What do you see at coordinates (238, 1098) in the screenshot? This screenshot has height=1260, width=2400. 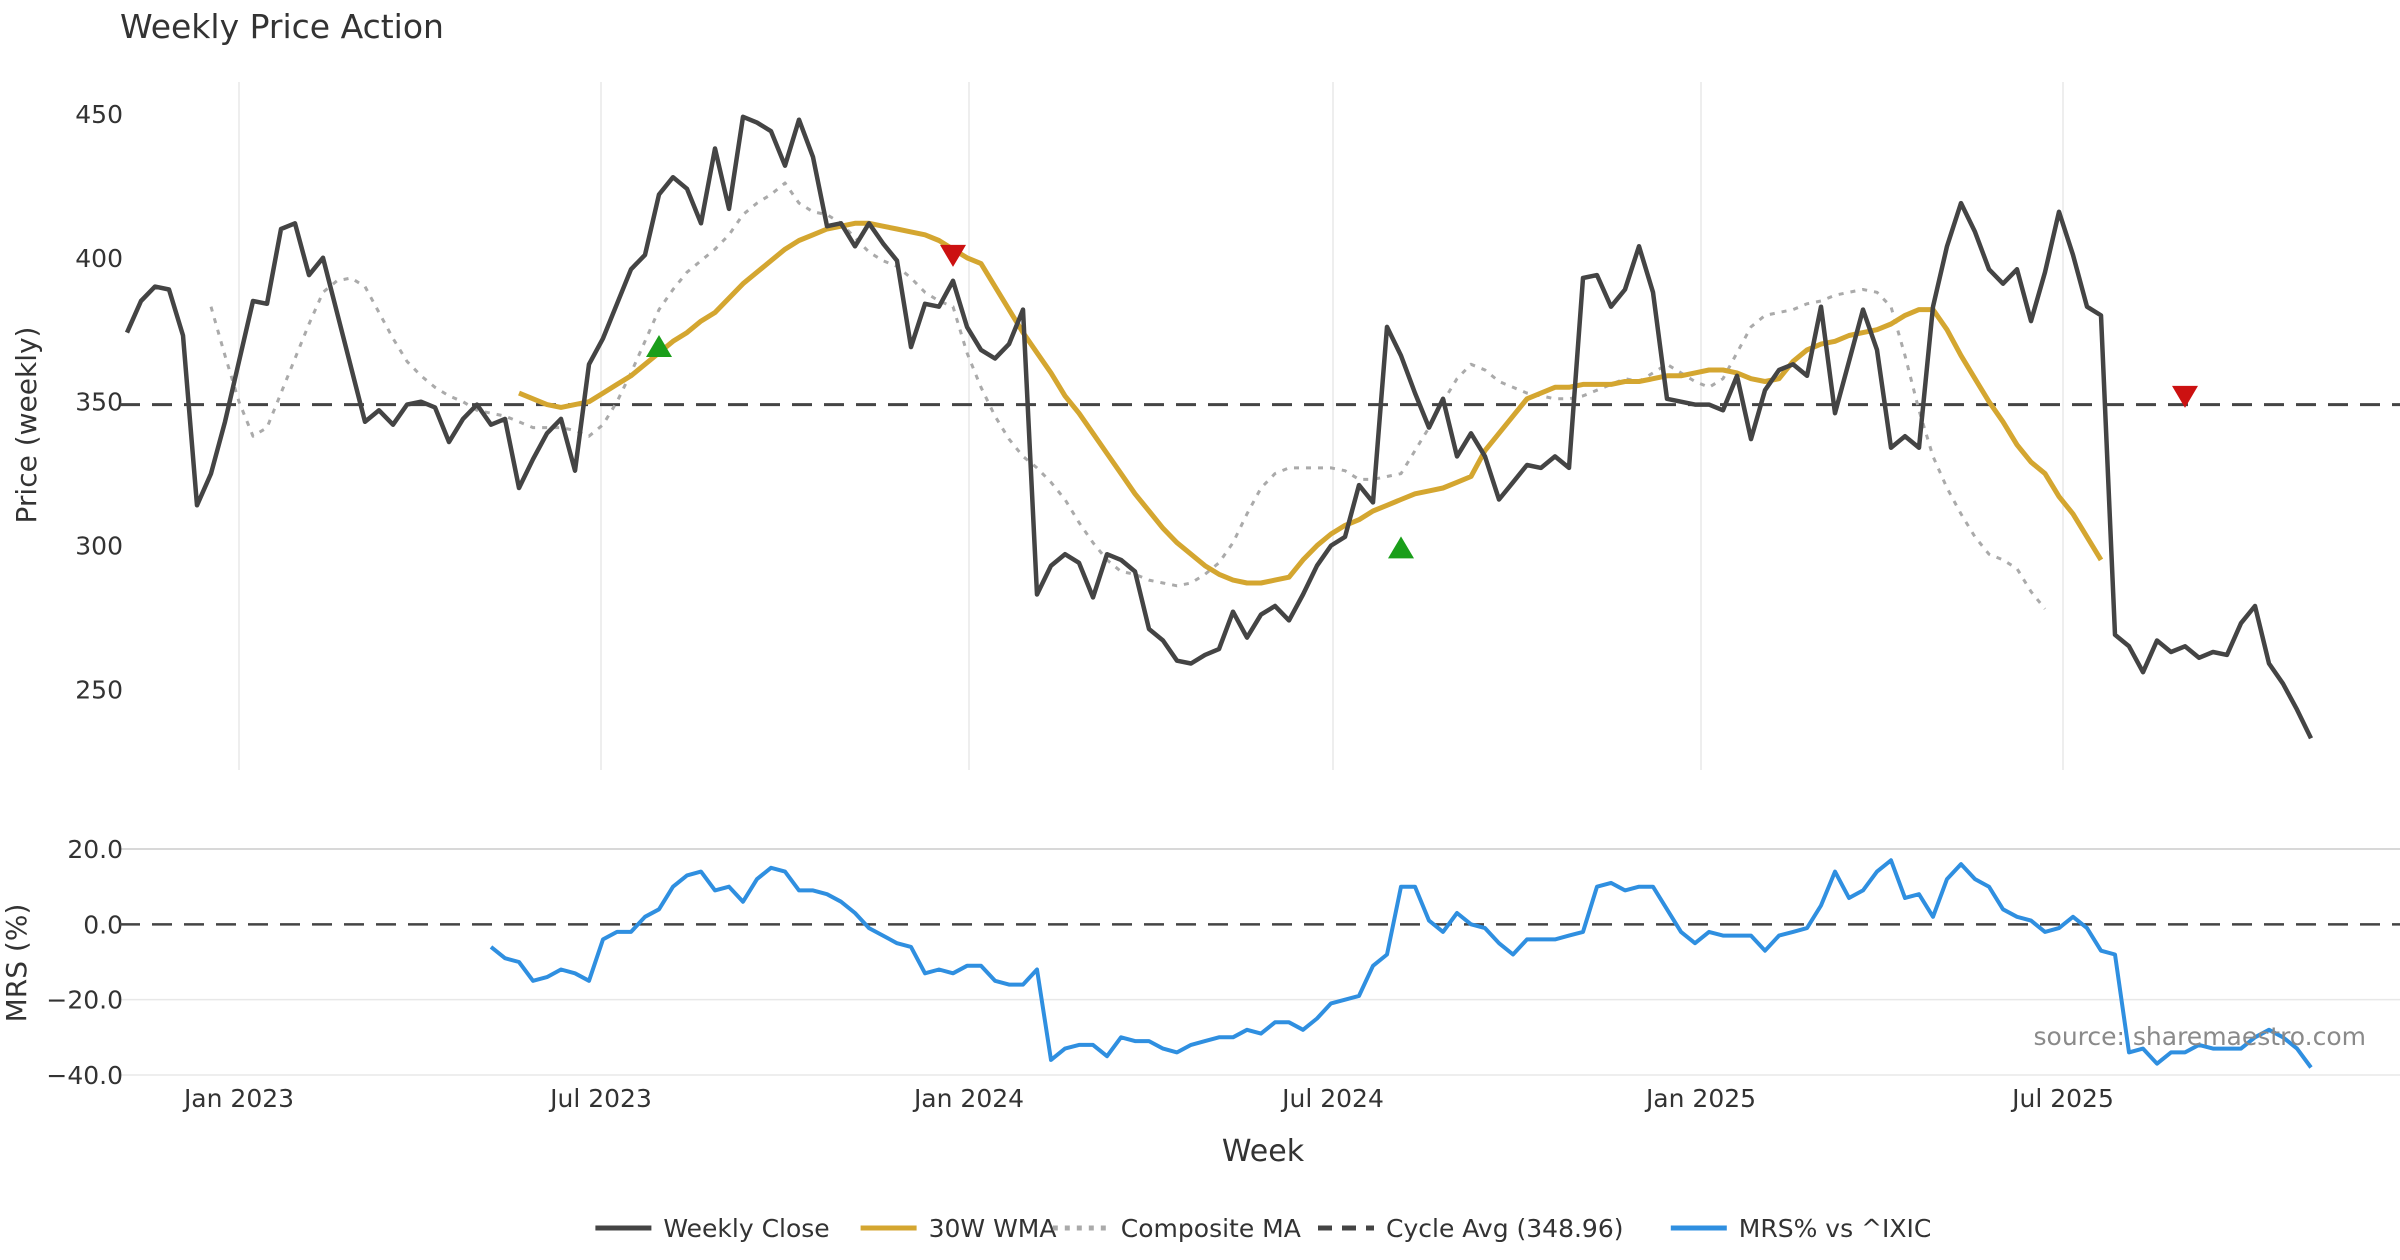 I see `x-tick-label: Jan 2023` at bounding box center [238, 1098].